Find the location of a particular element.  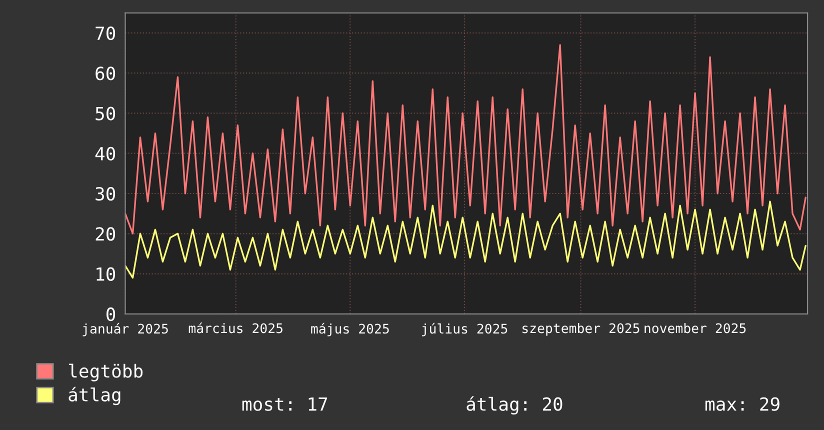

x-tick-label: május 2025 is located at coordinates (350, 329).